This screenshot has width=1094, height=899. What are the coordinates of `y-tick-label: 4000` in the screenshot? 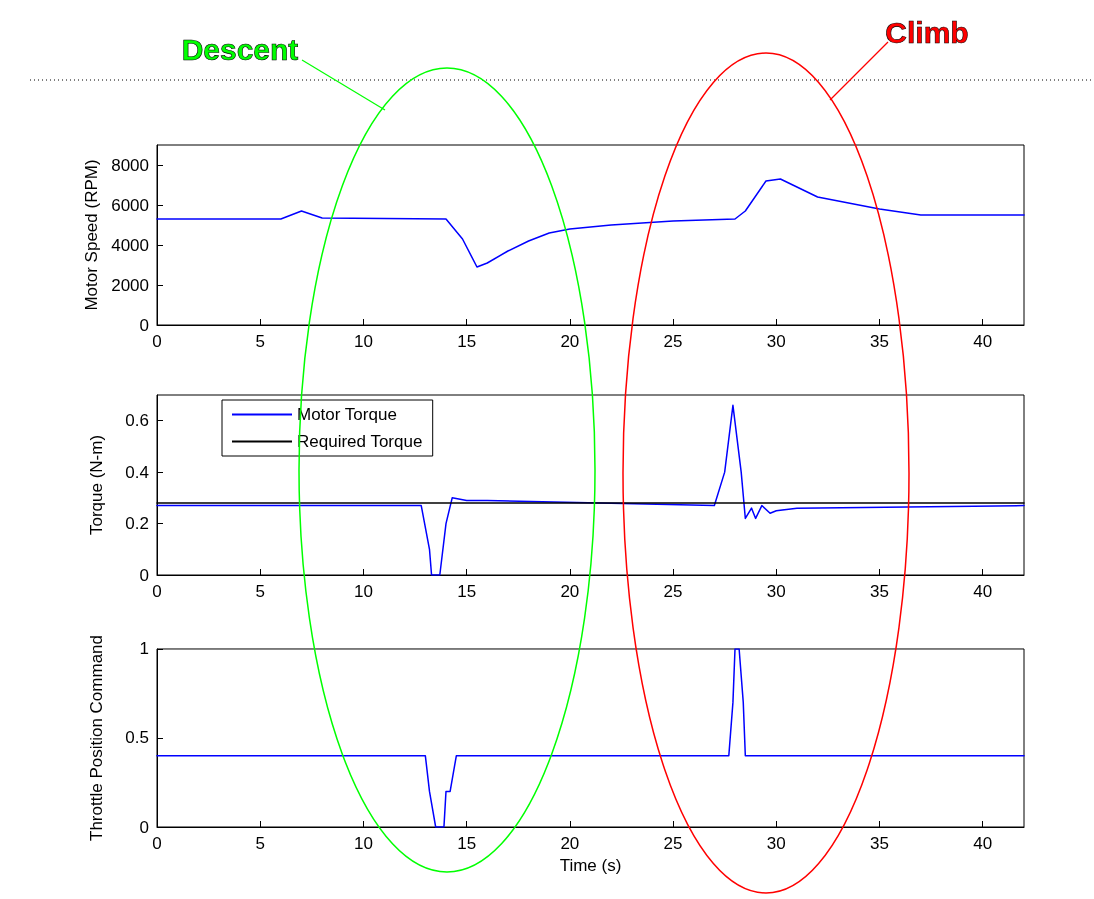 It's located at (130, 245).